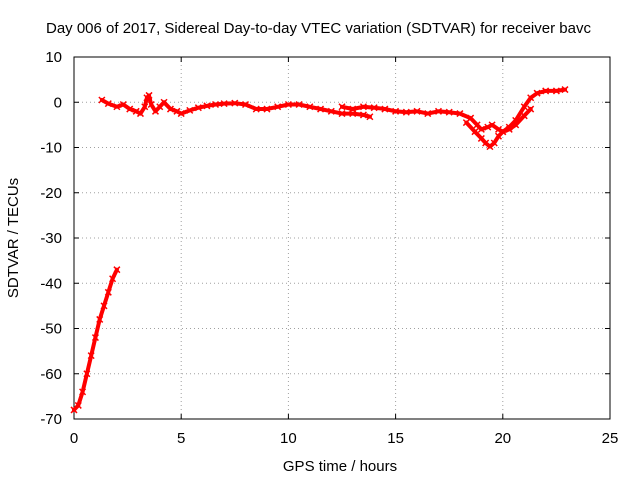 This screenshot has height=480, width=640. What do you see at coordinates (51, 193) in the screenshot?
I see `y-tick-label: -20` at bounding box center [51, 193].